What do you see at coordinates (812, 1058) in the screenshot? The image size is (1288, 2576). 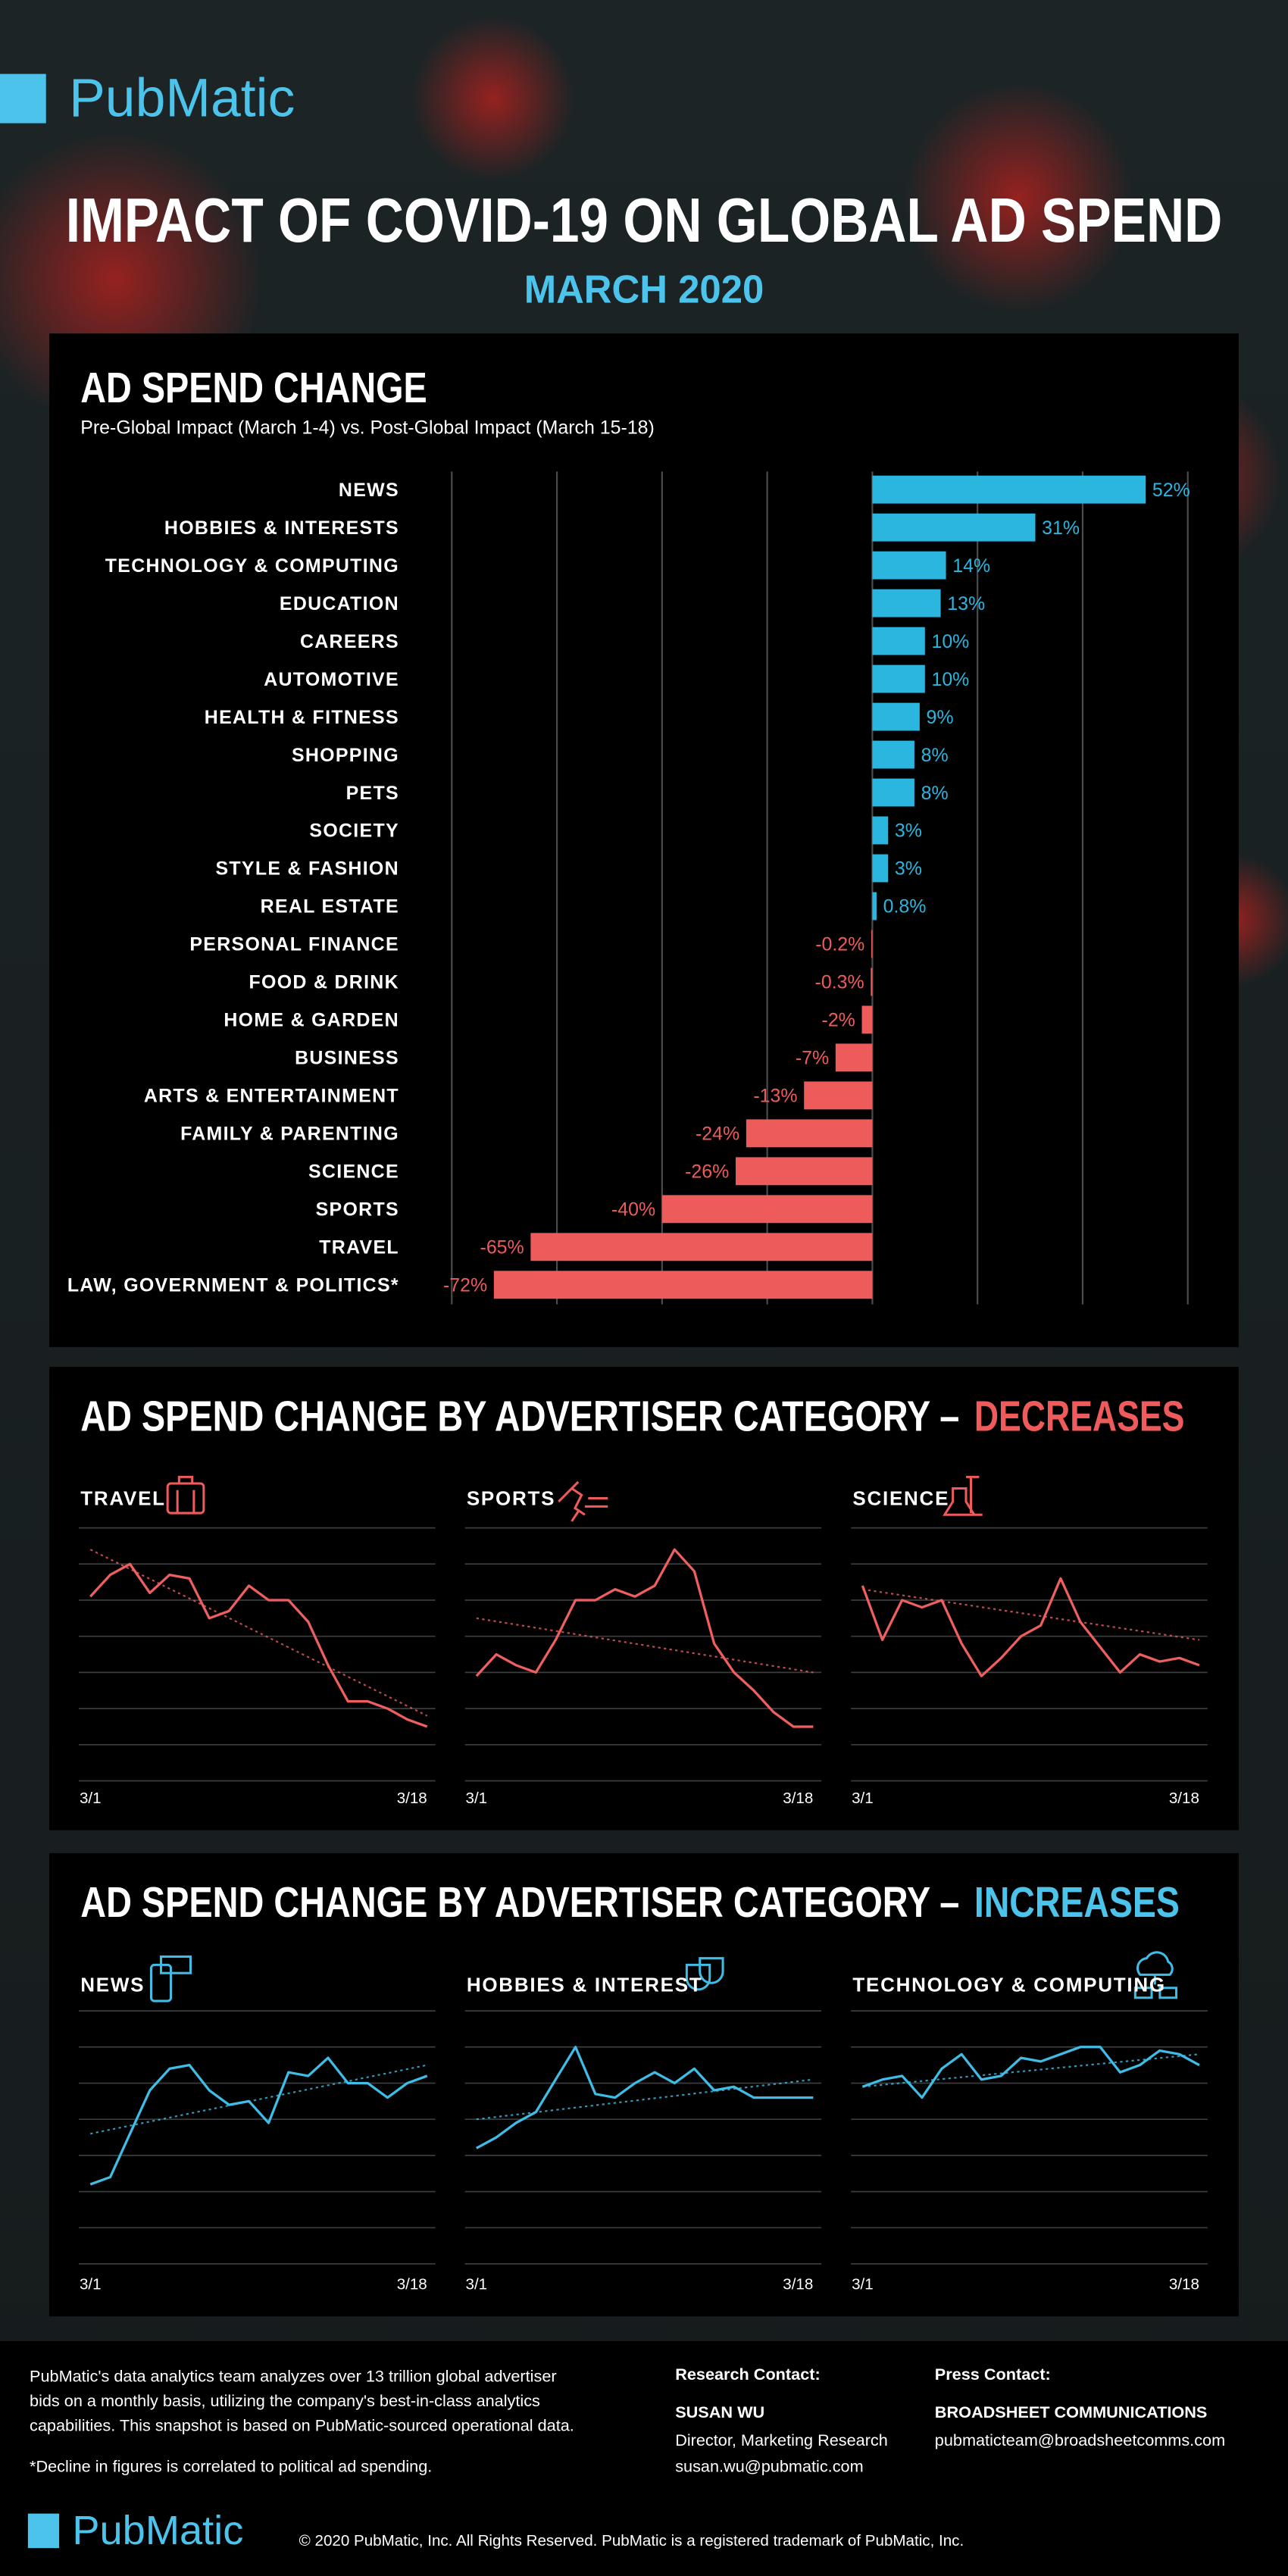 I see `value-label: -7%` at bounding box center [812, 1058].